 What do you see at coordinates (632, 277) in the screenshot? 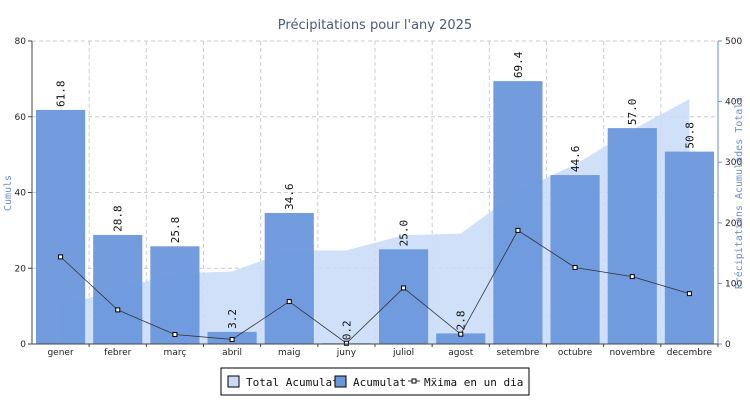
I see `maxima-point-novembre` at bounding box center [632, 277].